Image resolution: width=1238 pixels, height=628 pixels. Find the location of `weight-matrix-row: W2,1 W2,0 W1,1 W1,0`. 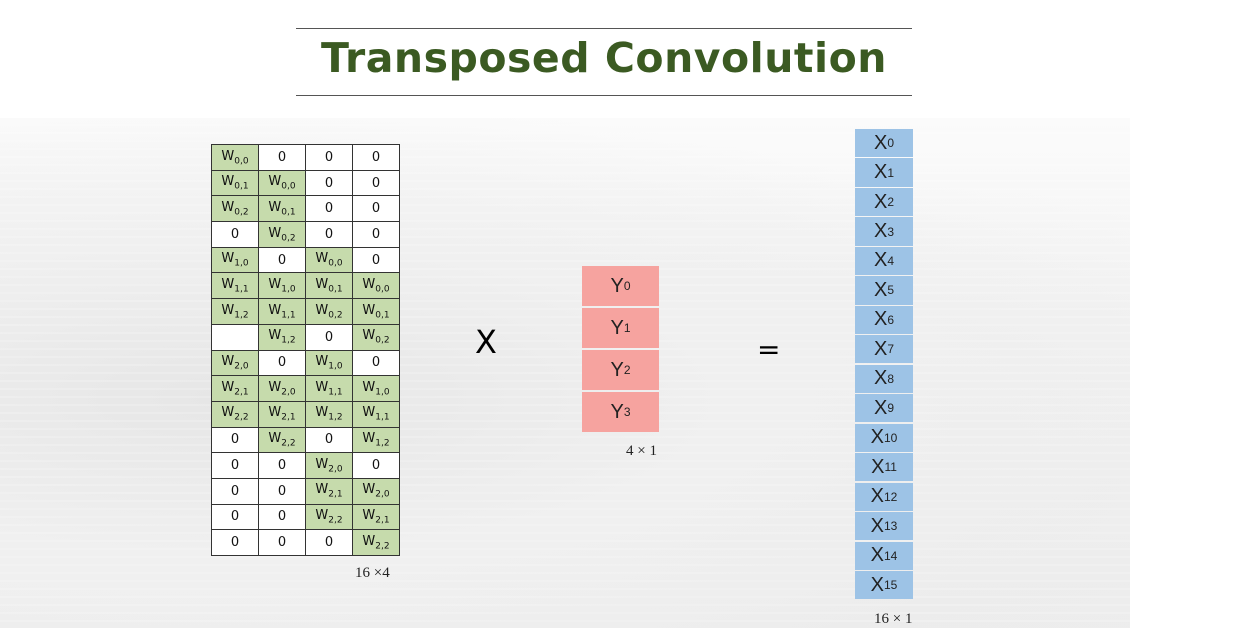

weight-matrix-row: W2,1 W2,0 W1,1 W1,0 is located at coordinates (305, 388).